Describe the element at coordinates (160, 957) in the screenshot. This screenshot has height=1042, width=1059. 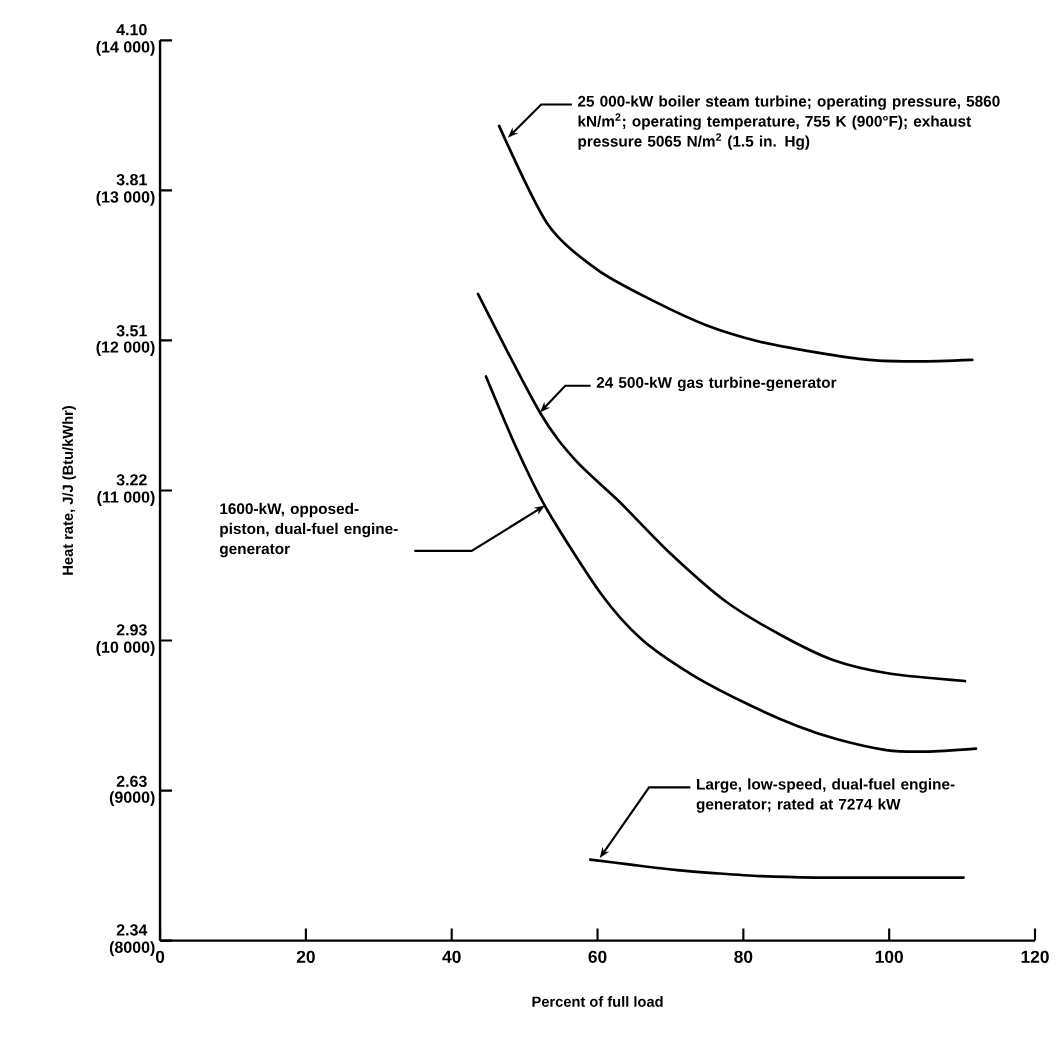
I see `x-tick-label: 0` at that location.